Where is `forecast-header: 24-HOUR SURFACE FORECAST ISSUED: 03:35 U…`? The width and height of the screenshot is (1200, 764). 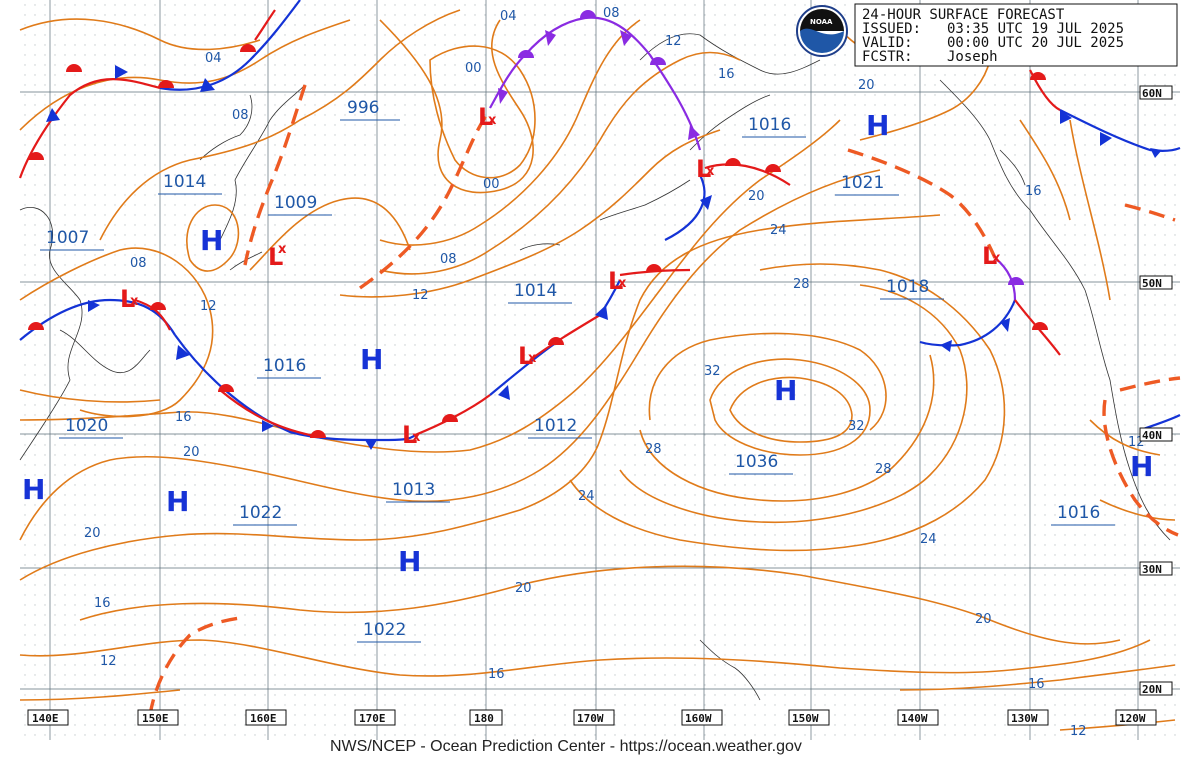
forecast-header: 24-HOUR SURFACE FORECAST ISSUED: 03:35 U… is located at coordinates (1016, 35).